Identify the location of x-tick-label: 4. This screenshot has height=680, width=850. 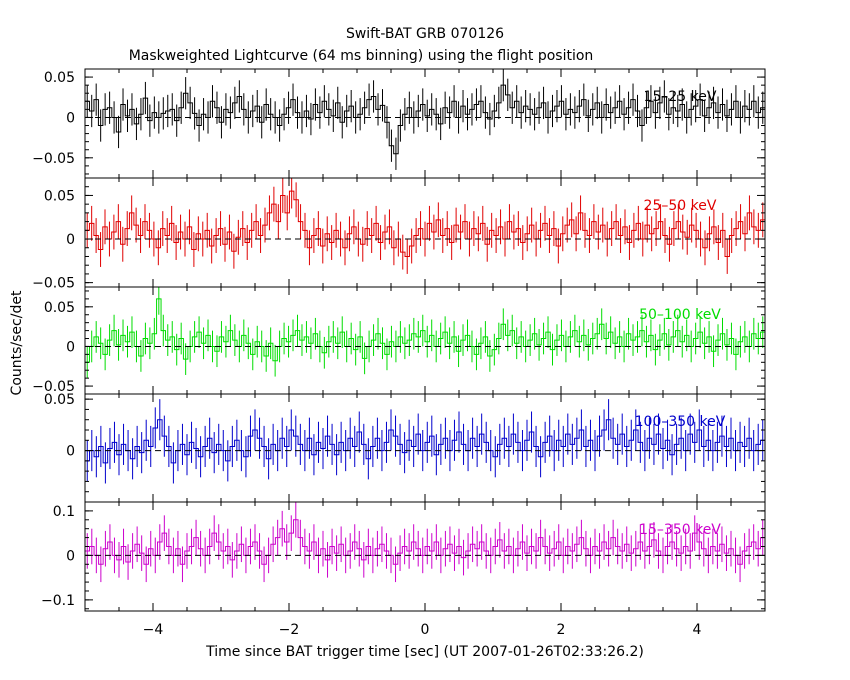
(697, 630).